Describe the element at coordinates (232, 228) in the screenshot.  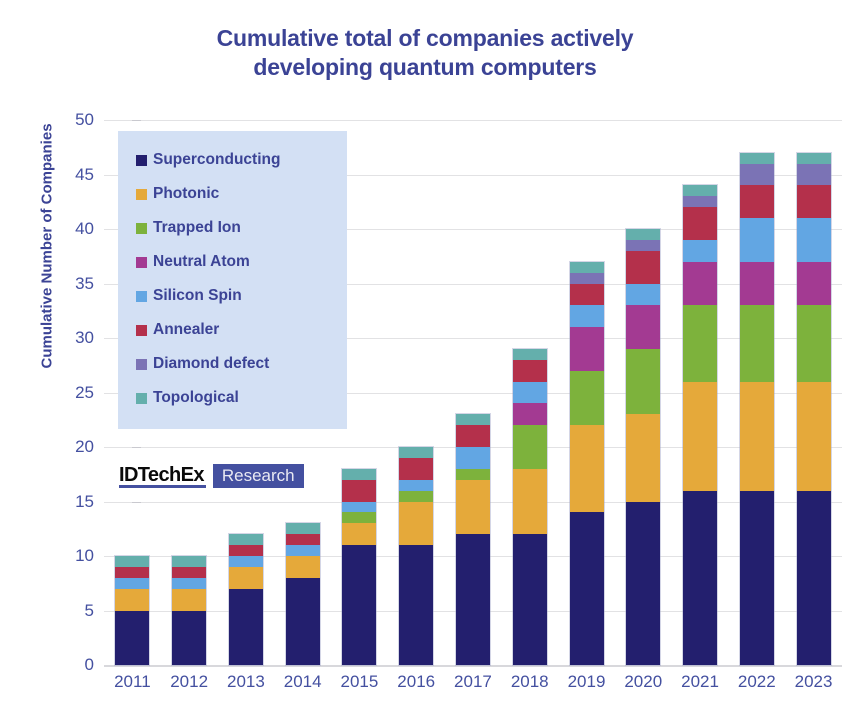
I see `legend-item-trapped-ion: Trapped Ion` at that location.